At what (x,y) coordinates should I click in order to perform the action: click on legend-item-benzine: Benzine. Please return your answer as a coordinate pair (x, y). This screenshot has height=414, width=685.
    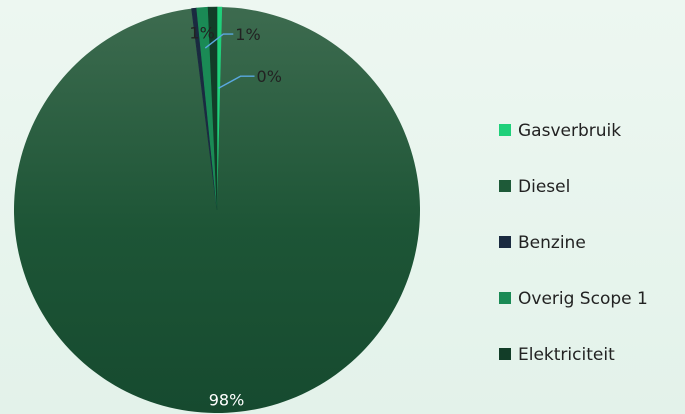
    Looking at the image, I should click on (542, 243).